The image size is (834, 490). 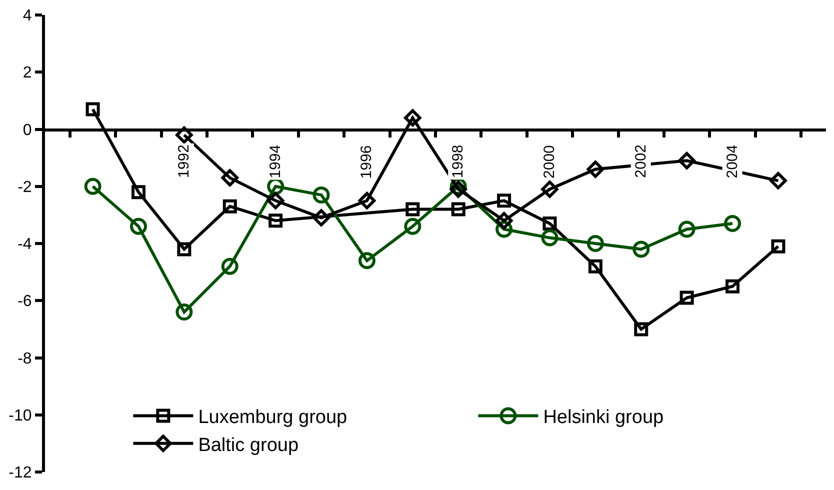 I want to click on y-tick-label: -10, so click(x=20, y=415).